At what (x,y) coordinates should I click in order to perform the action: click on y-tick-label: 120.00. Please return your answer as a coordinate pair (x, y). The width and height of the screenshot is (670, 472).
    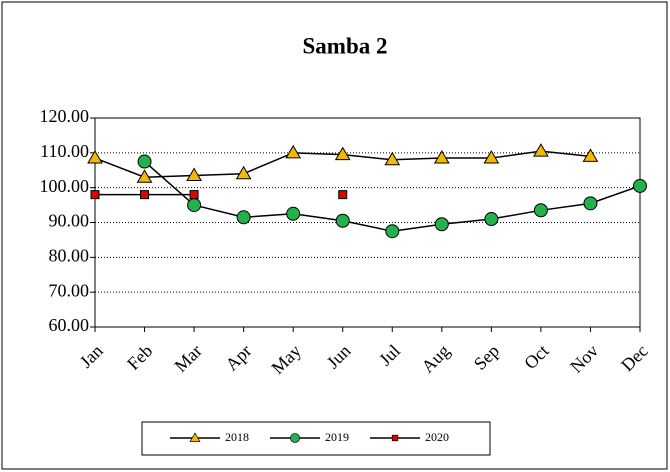
    Looking at the image, I should click on (65, 116).